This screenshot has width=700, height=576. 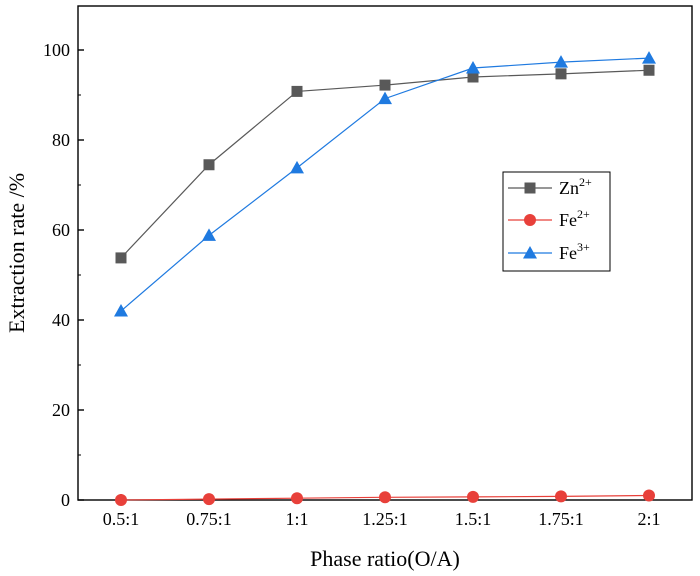 What do you see at coordinates (575, 186) in the screenshot?
I see `legend-label: Zn2+` at bounding box center [575, 186].